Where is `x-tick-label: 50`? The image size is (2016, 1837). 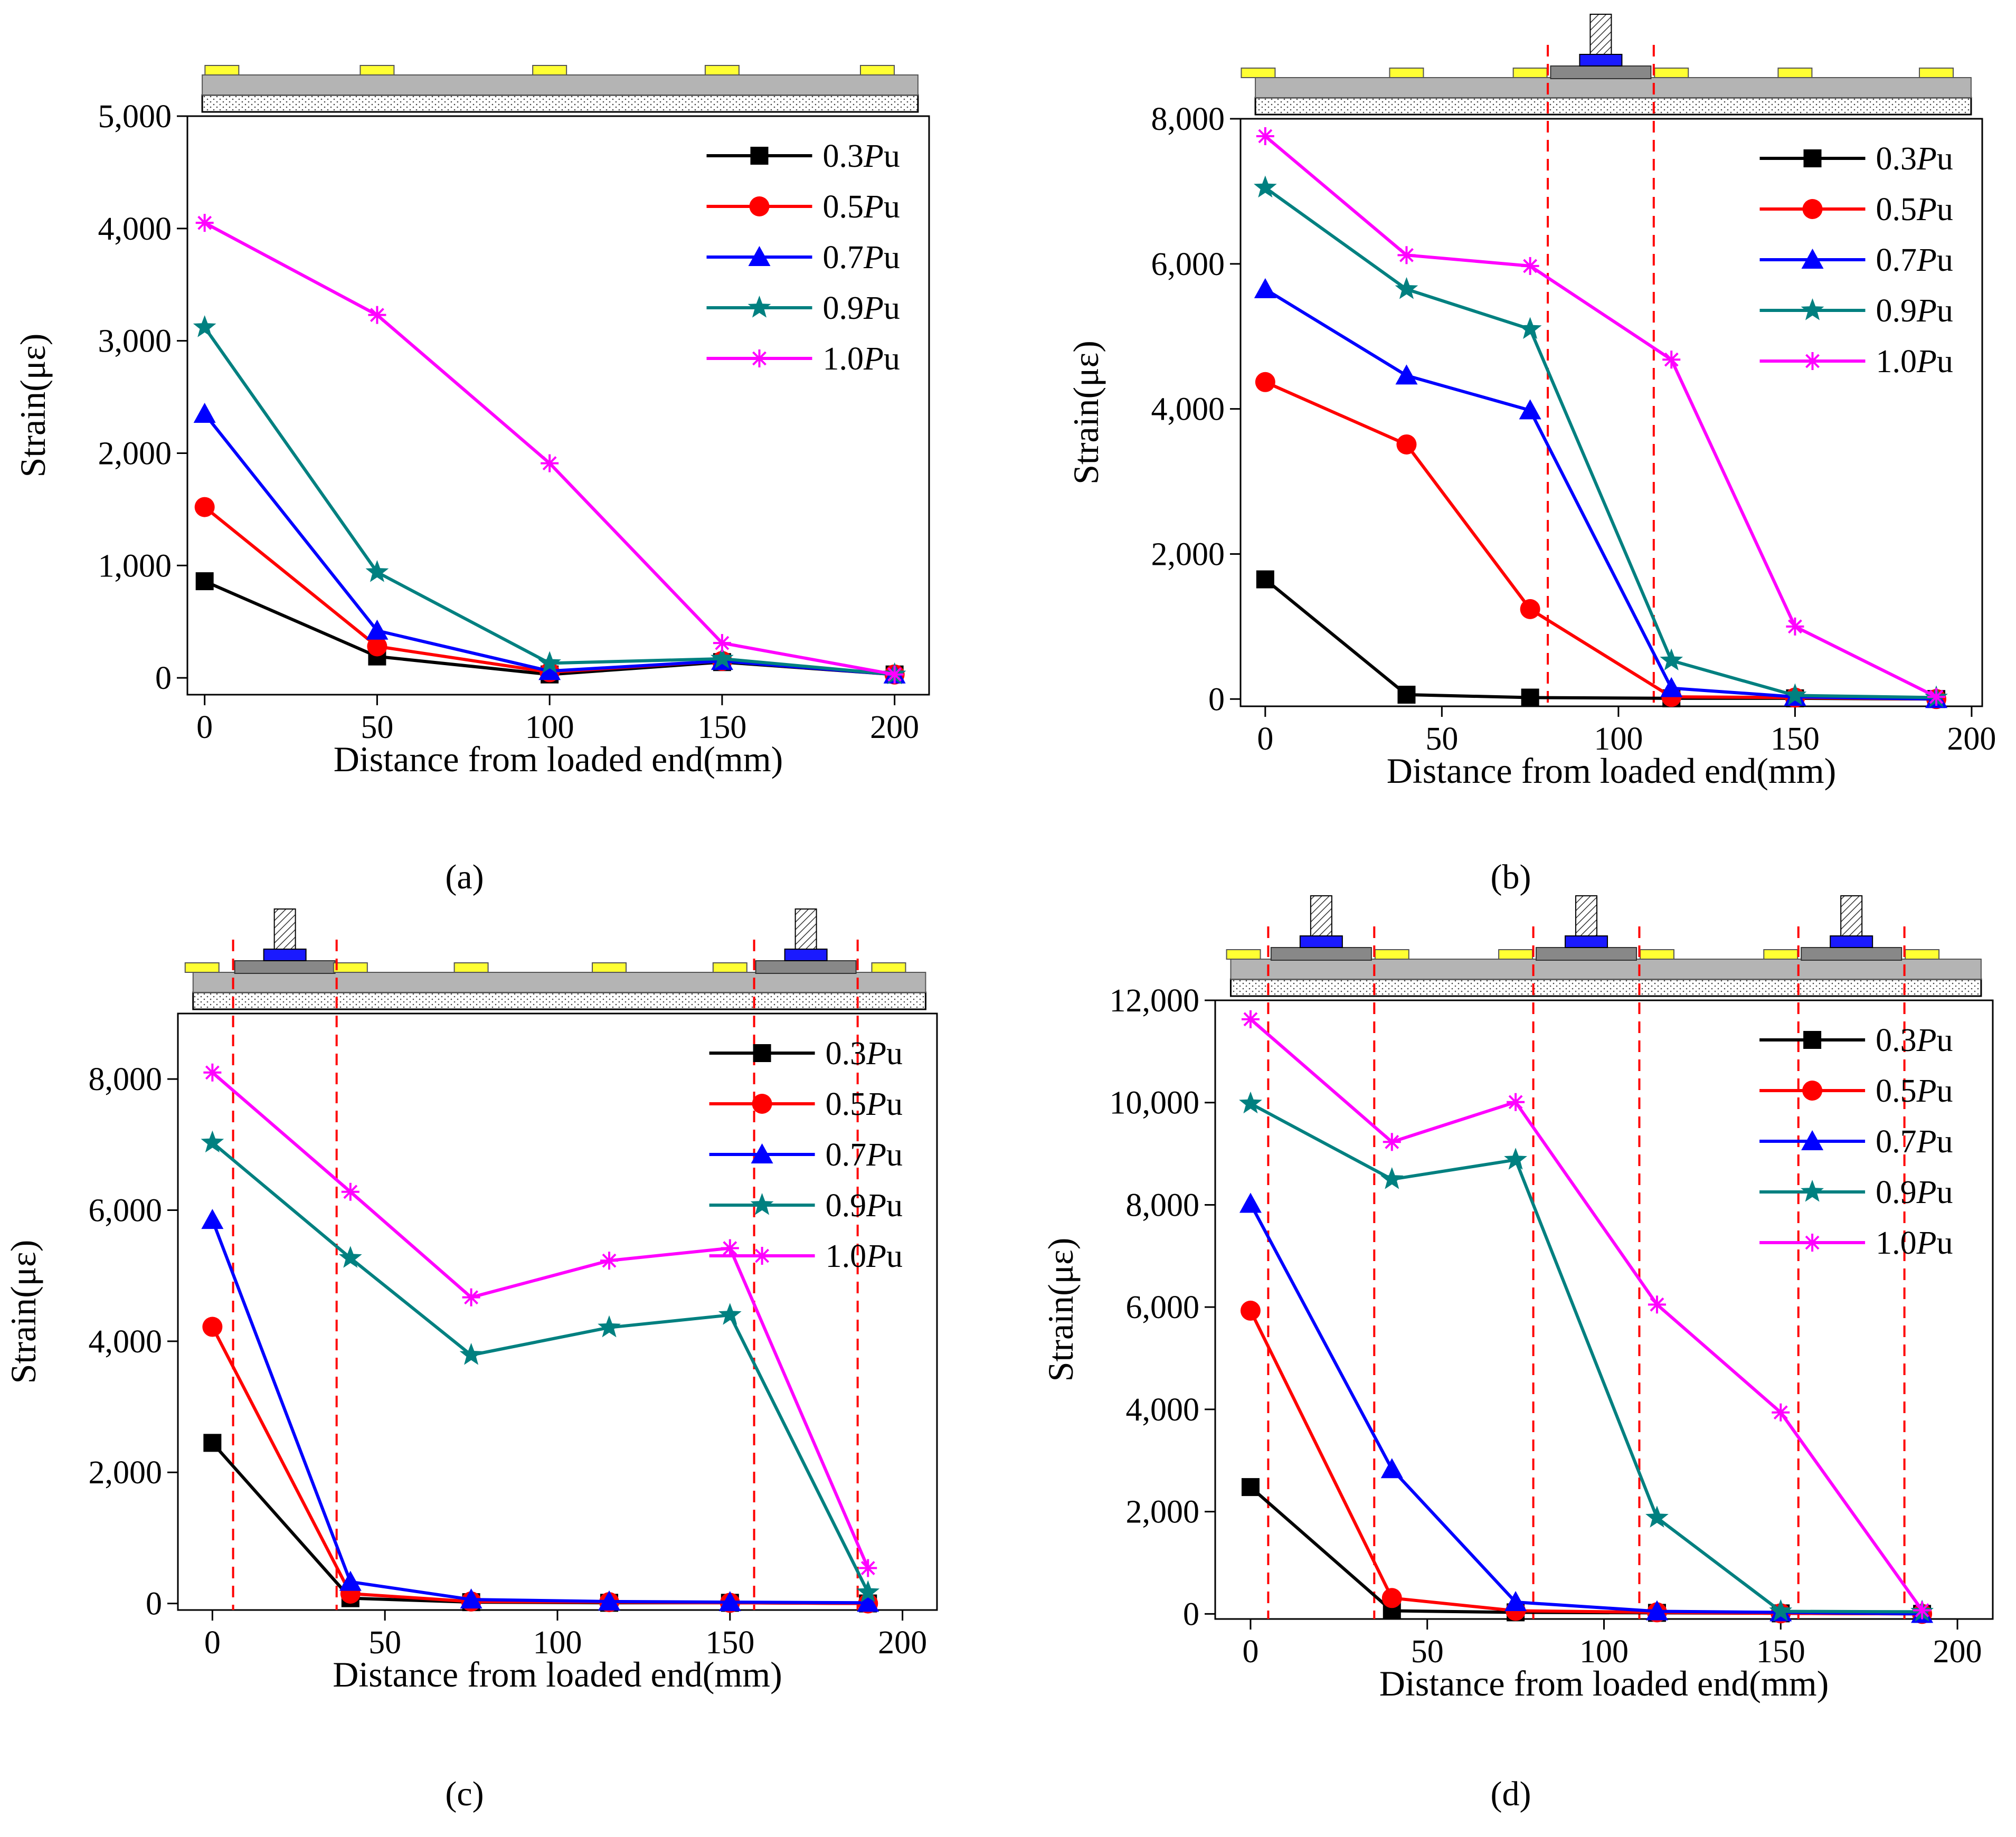
x-tick-label: 50 is located at coordinates (377, 727).